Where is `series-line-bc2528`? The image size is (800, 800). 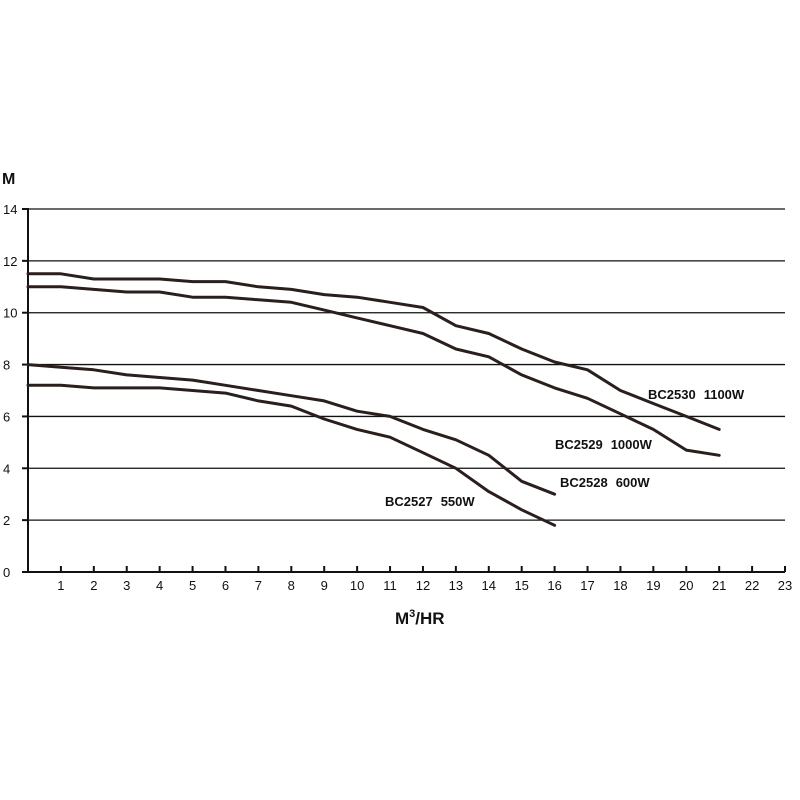
series-line-bc2528 is located at coordinates (291, 429).